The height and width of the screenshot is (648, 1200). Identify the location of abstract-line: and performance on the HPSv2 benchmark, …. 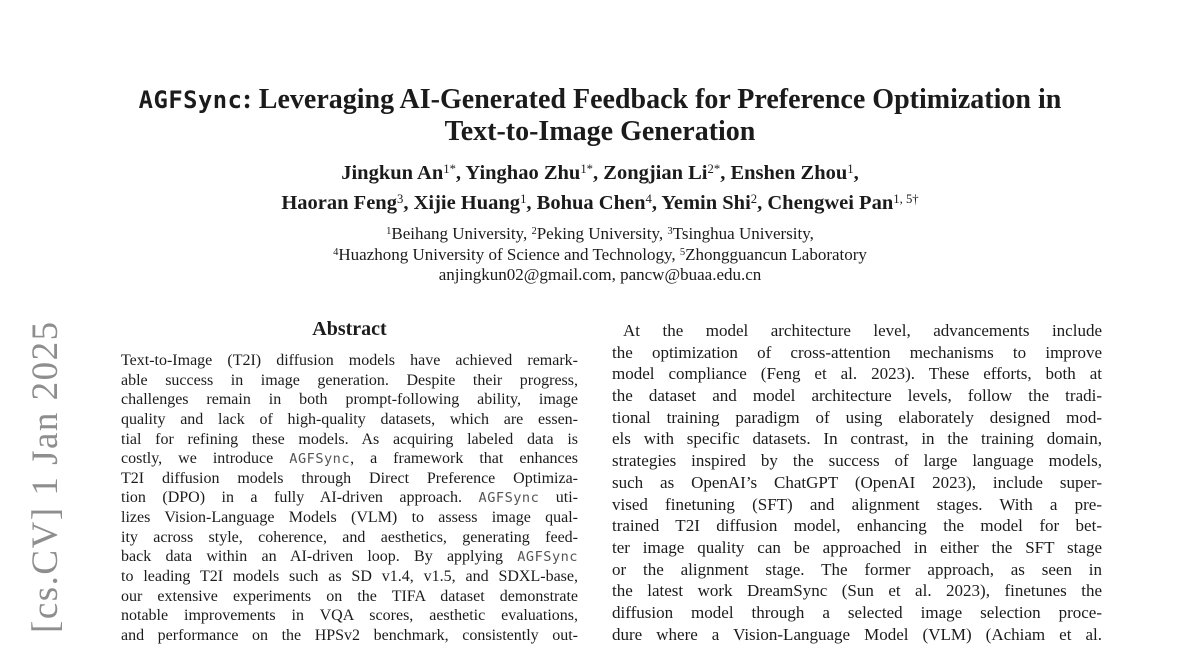
(349, 635).